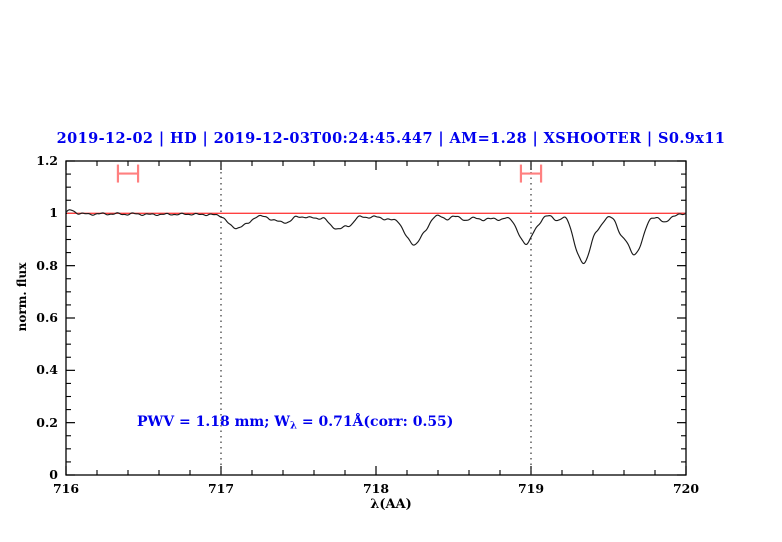 The image size is (782, 542). Describe the element at coordinates (213, 422) in the screenshot. I see `annotation-head: PWV = 1.18 mm; W` at that location.